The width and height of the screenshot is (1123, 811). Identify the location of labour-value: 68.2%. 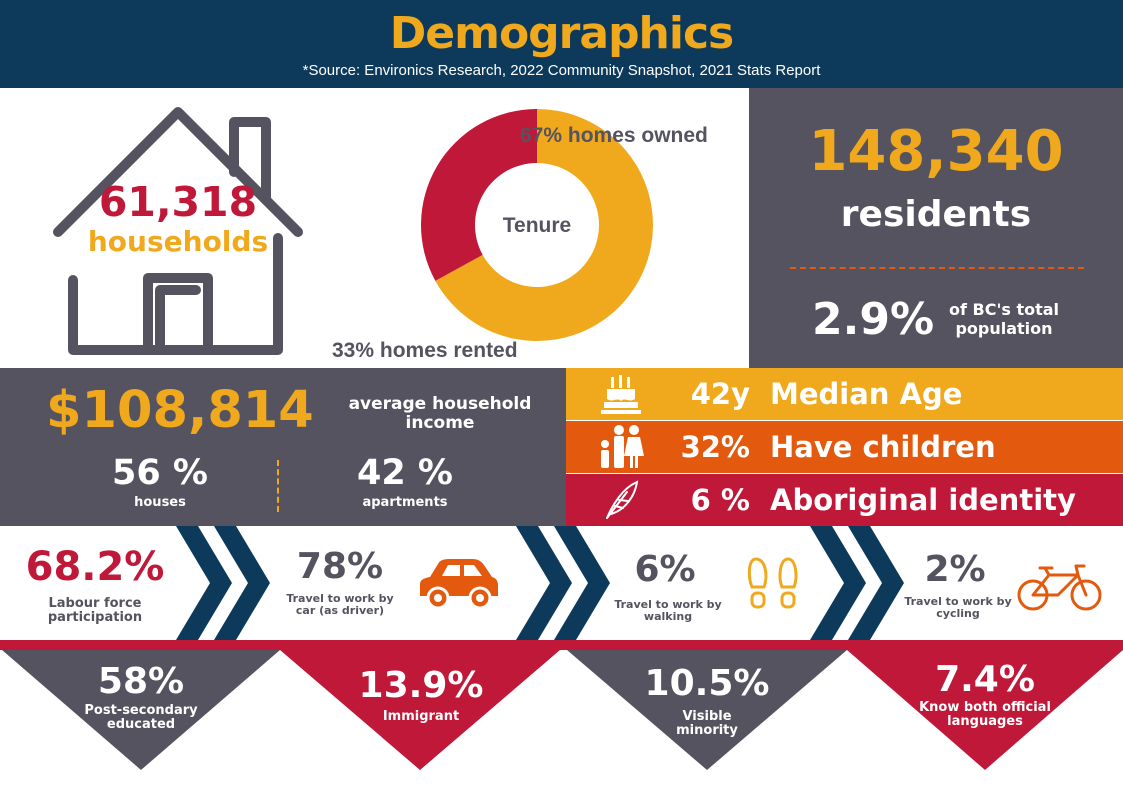
(95, 567).